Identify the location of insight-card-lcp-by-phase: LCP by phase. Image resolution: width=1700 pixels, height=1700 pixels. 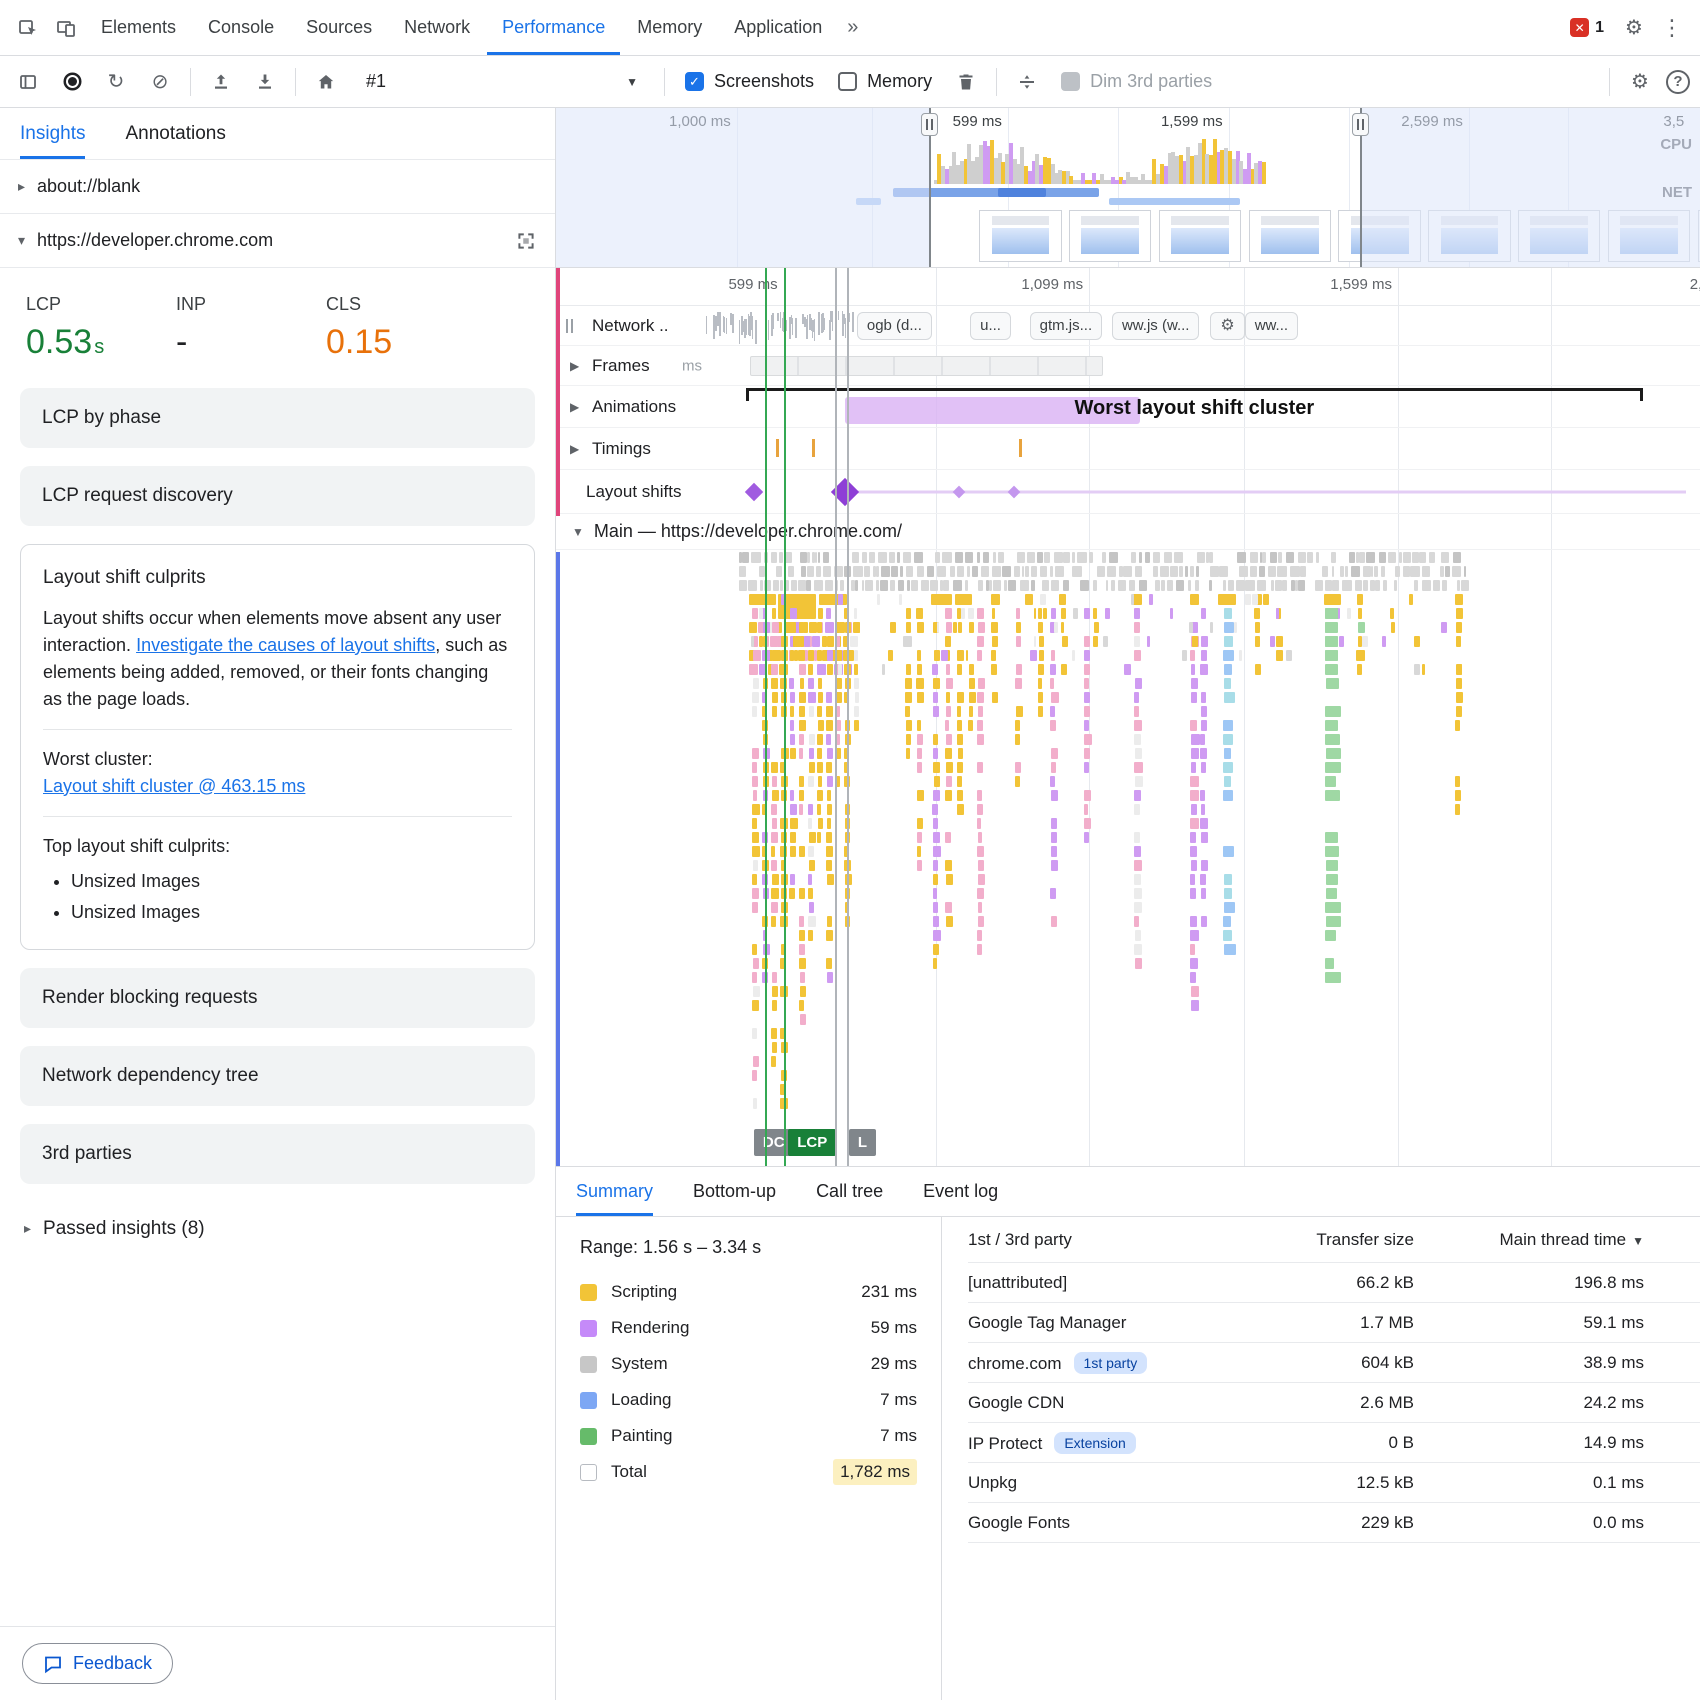
(277, 418).